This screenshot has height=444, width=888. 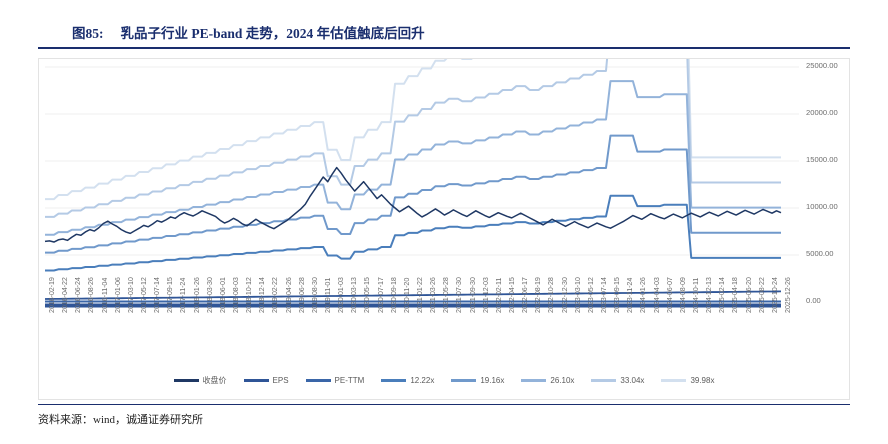 What do you see at coordinates (787, 295) in the screenshot?
I see `x-axis-tick-label: 2025-12-26` at bounding box center [787, 295].